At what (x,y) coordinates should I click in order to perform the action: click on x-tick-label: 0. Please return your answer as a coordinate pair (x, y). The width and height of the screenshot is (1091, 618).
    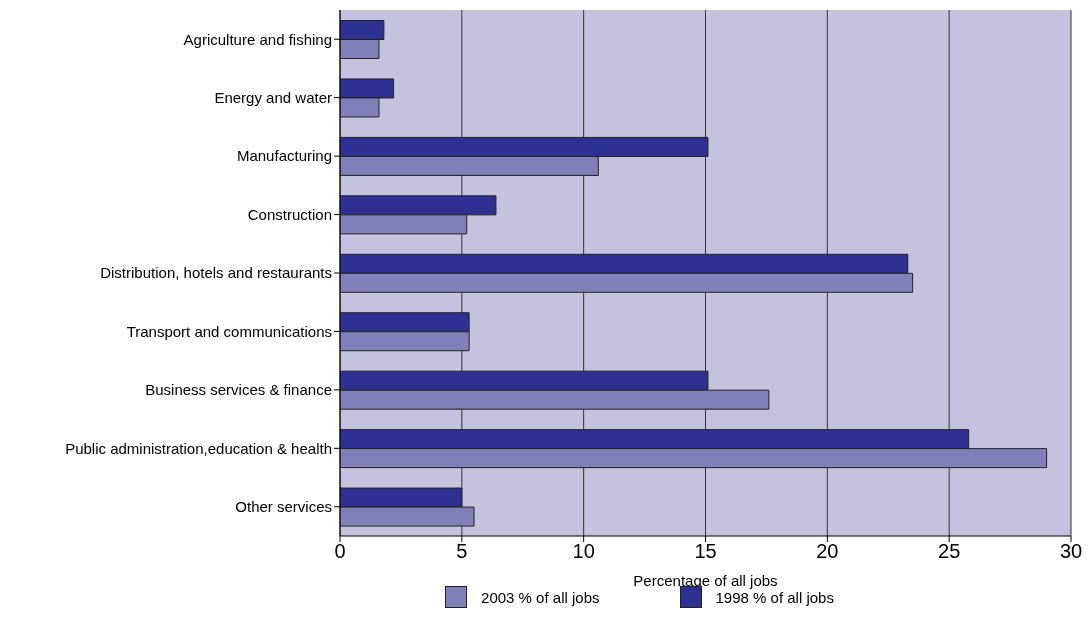
    Looking at the image, I should click on (340, 551).